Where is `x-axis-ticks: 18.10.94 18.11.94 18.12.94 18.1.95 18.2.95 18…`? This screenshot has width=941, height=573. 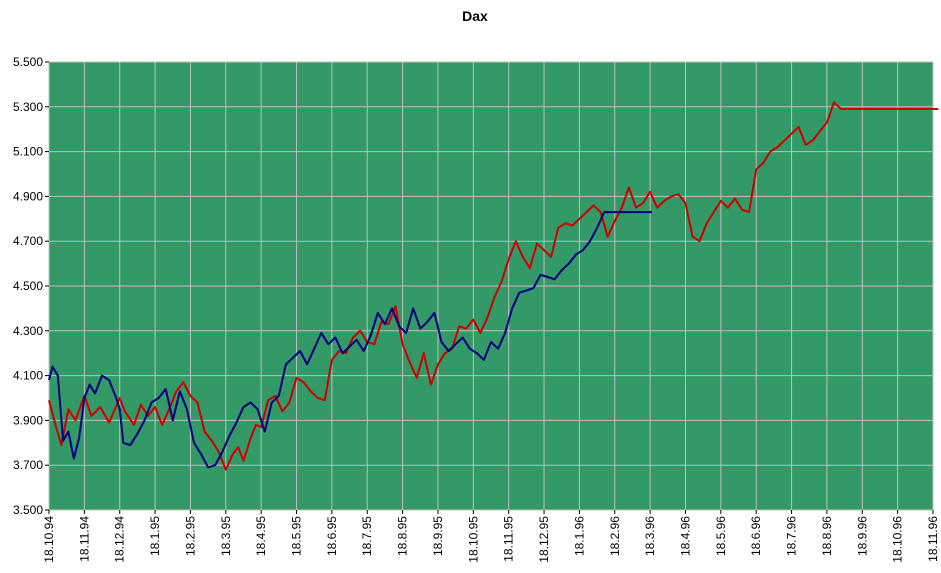
x-axis-ticks: 18.10.94 18.11.94 18.12.94 18.1.95 18.2.95 18… is located at coordinates (491, 536).